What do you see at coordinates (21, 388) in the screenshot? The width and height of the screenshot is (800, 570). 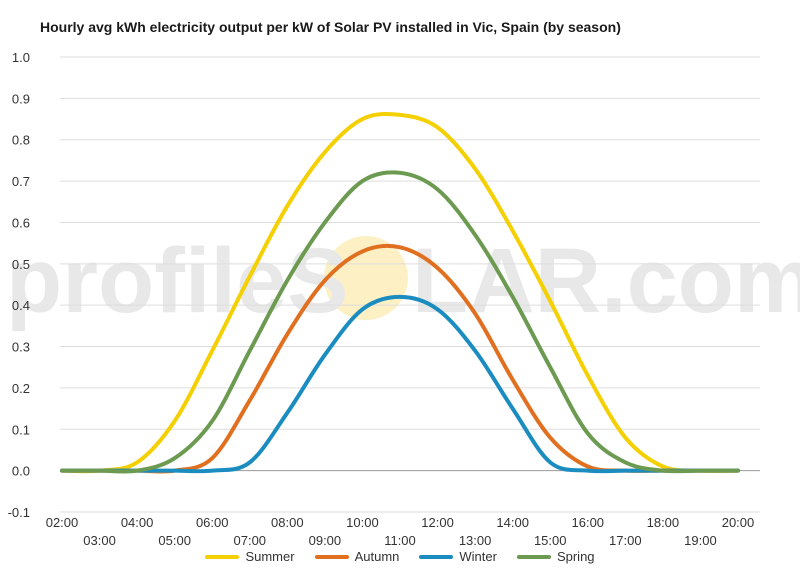 I see `y-tick-label: 0.2` at bounding box center [21, 388].